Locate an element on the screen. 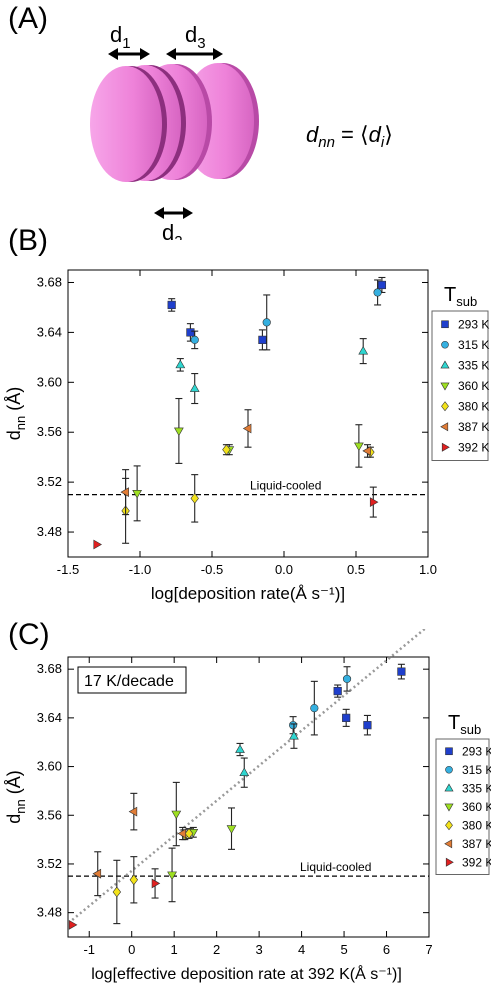 The width and height of the screenshot is (491, 999). x-tick-label: 0.0 is located at coordinates (284, 569).